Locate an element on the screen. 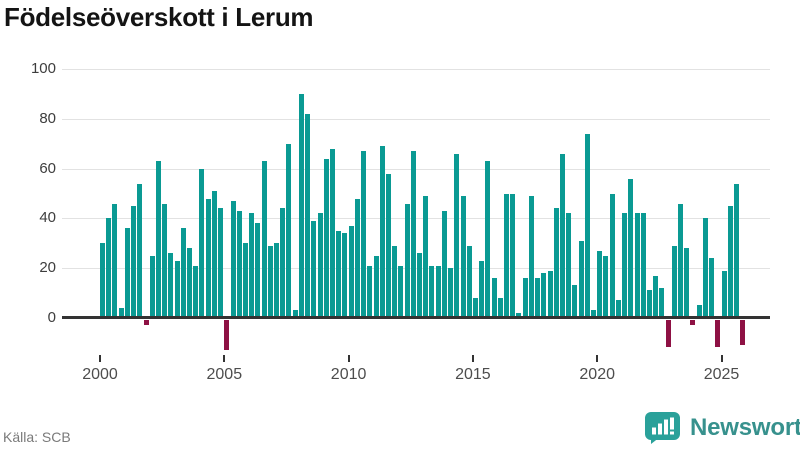 The image size is (800, 450). x-axis-line is located at coordinates (416, 318).